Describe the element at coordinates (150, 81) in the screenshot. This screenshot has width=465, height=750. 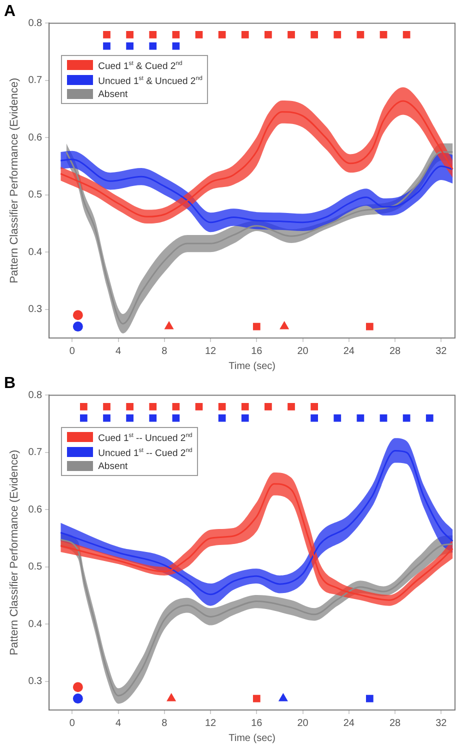
I see `legend-label: Uncued 1$^{st}$ & Uncued 2$^{nd}$` at that location.